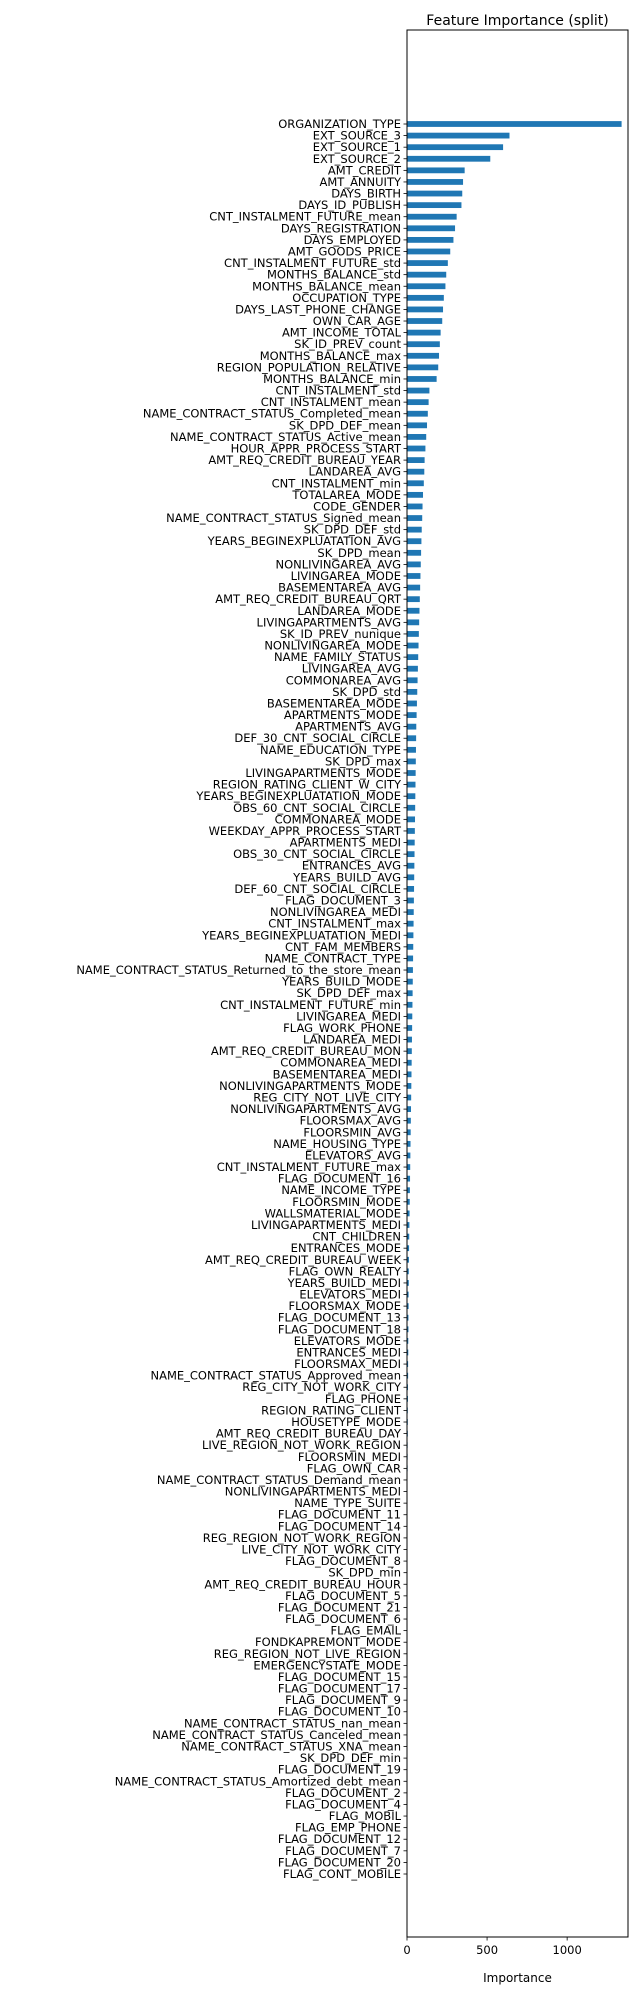 Image resolution: width=640 pixels, height=2000 pixels. Describe the element at coordinates (339, 1515) in the screenshot. I see `y-tick-label: FLAG_DOCUMENT_11` at that location.